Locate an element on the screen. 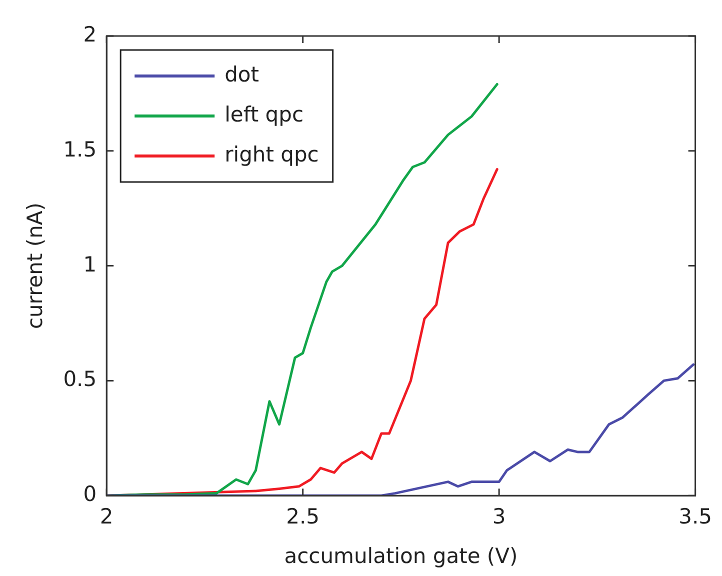  x-tick-label: 3.5 is located at coordinates (695, 516).